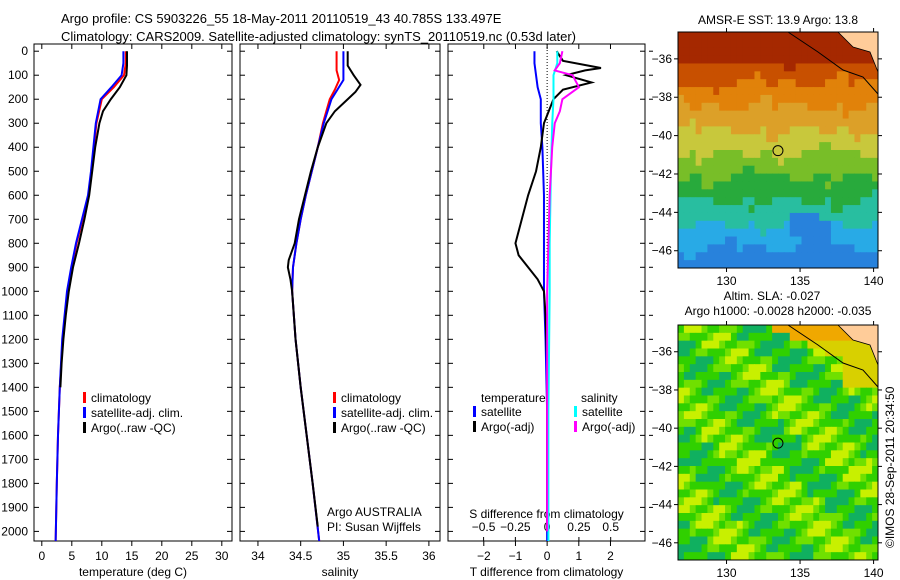 The height and width of the screenshot is (580, 900). What do you see at coordinates (71, 556) in the screenshot?
I see `temp-xtick-label: 5` at bounding box center [71, 556].